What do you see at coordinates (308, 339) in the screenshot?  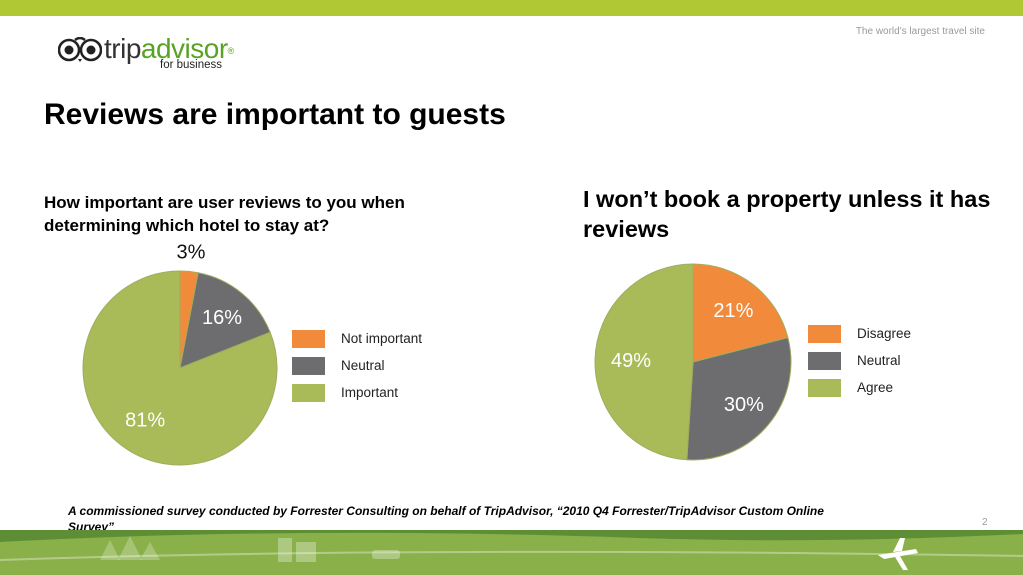 I see `legend-swatch-not-important` at bounding box center [308, 339].